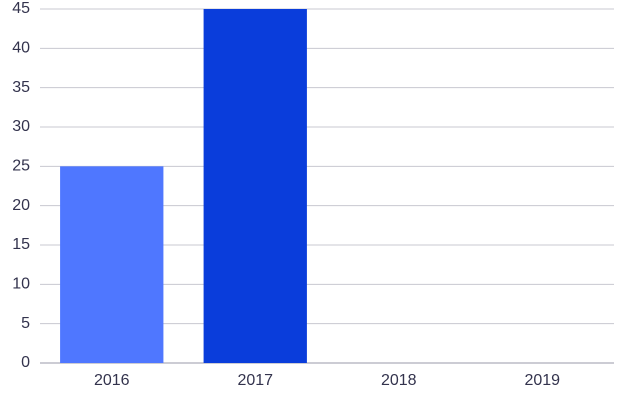  What do you see at coordinates (25, 323) in the screenshot?
I see `y-tick-label: 5` at bounding box center [25, 323].